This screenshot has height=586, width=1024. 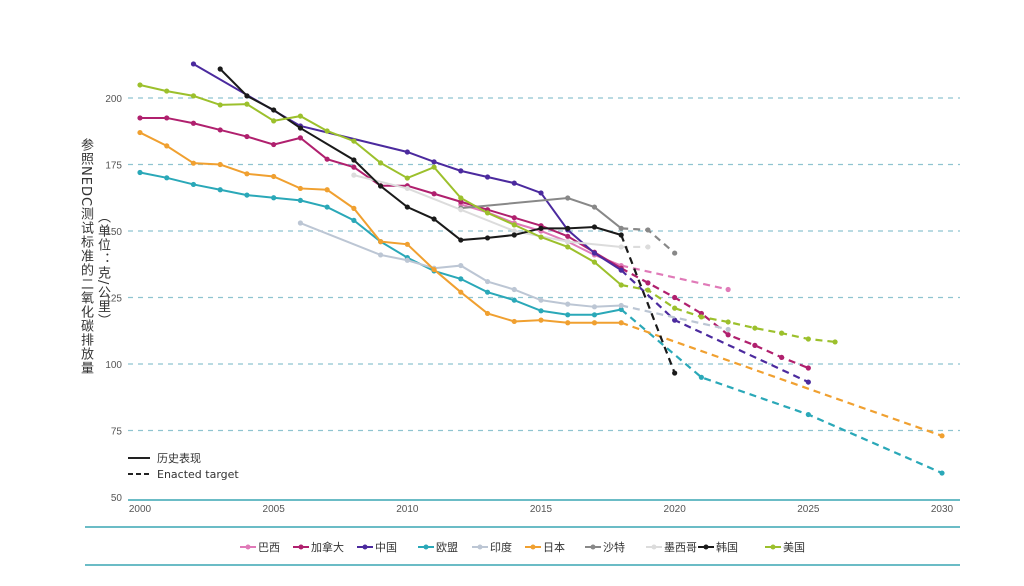 What do you see at coordinates (727, 547) in the screenshot?
I see `legend-label: 韩国` at bounding box center [727, 547].